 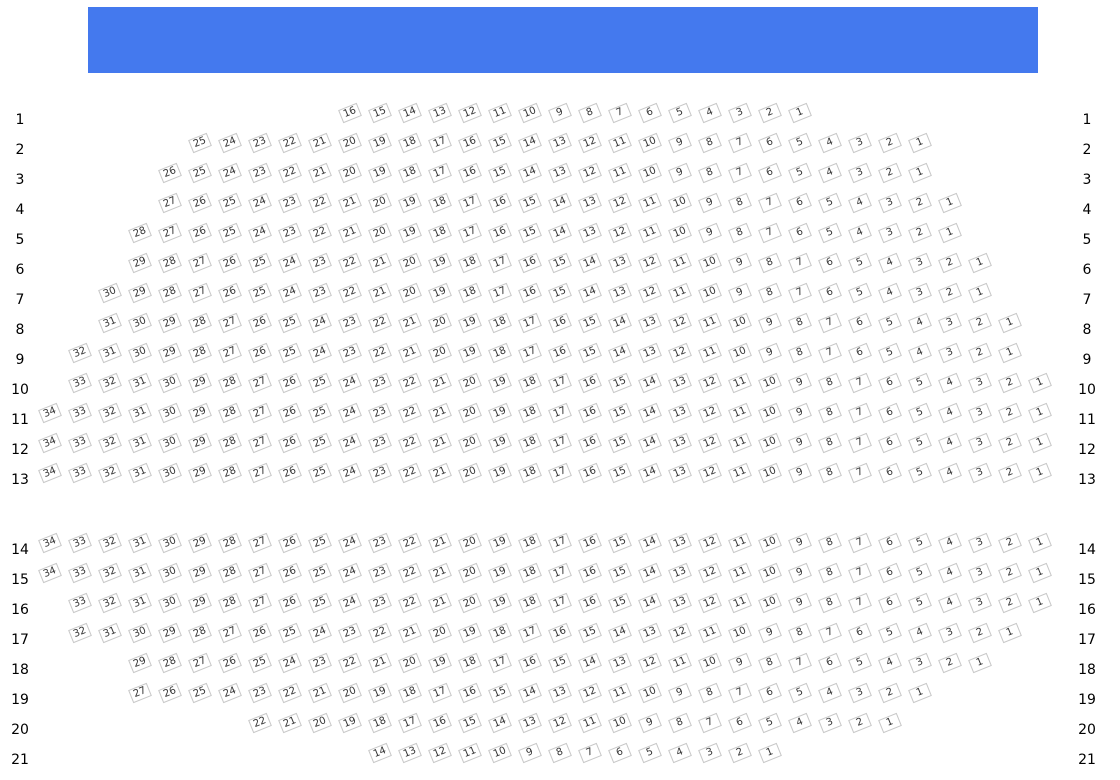 What do you see at coordinates (80, 573) in the screenshot?
I see `seat: 33` at bounding box center [80, 573].